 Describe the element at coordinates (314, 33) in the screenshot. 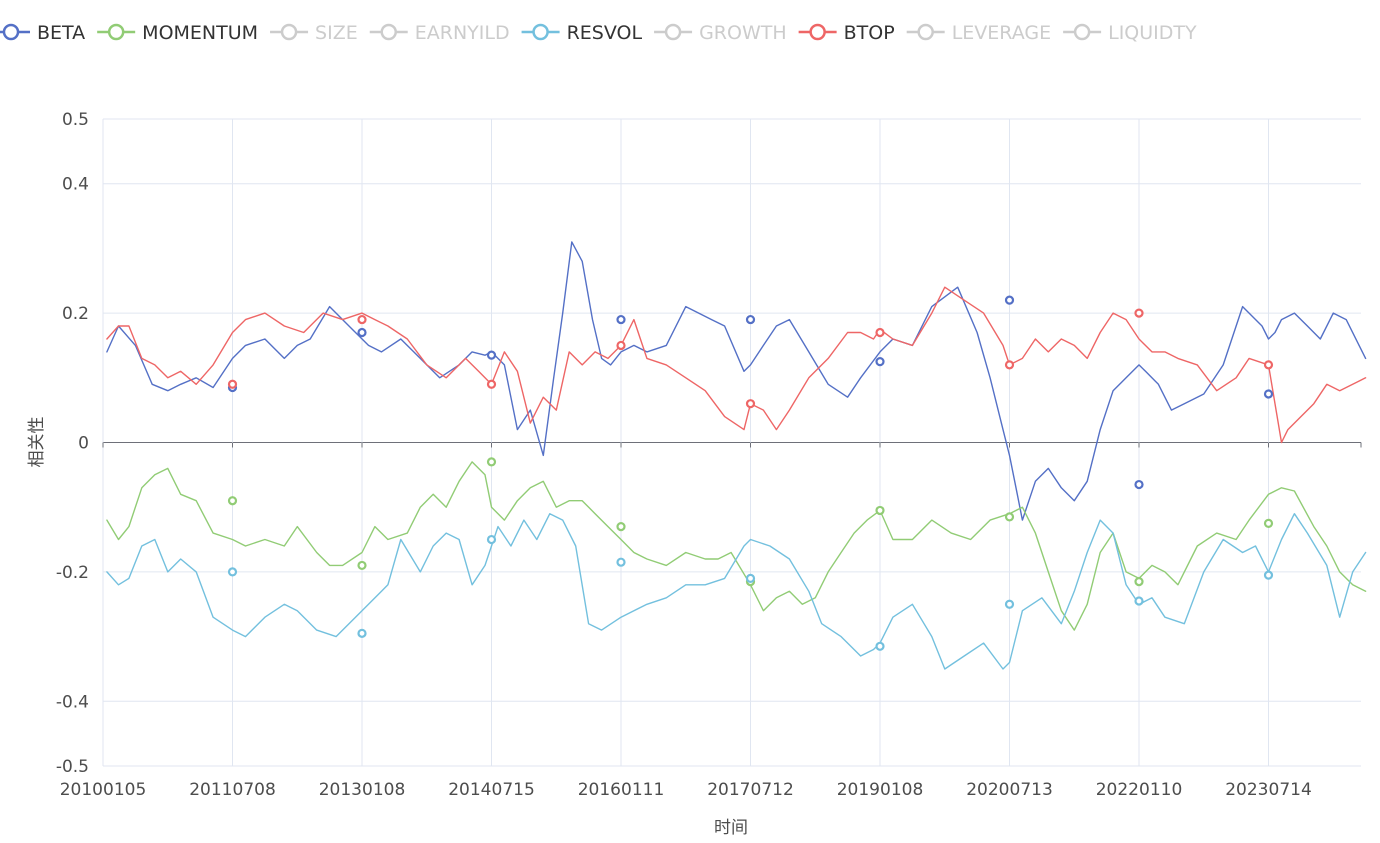

I see `legend-item-size: SIZE` at that location.